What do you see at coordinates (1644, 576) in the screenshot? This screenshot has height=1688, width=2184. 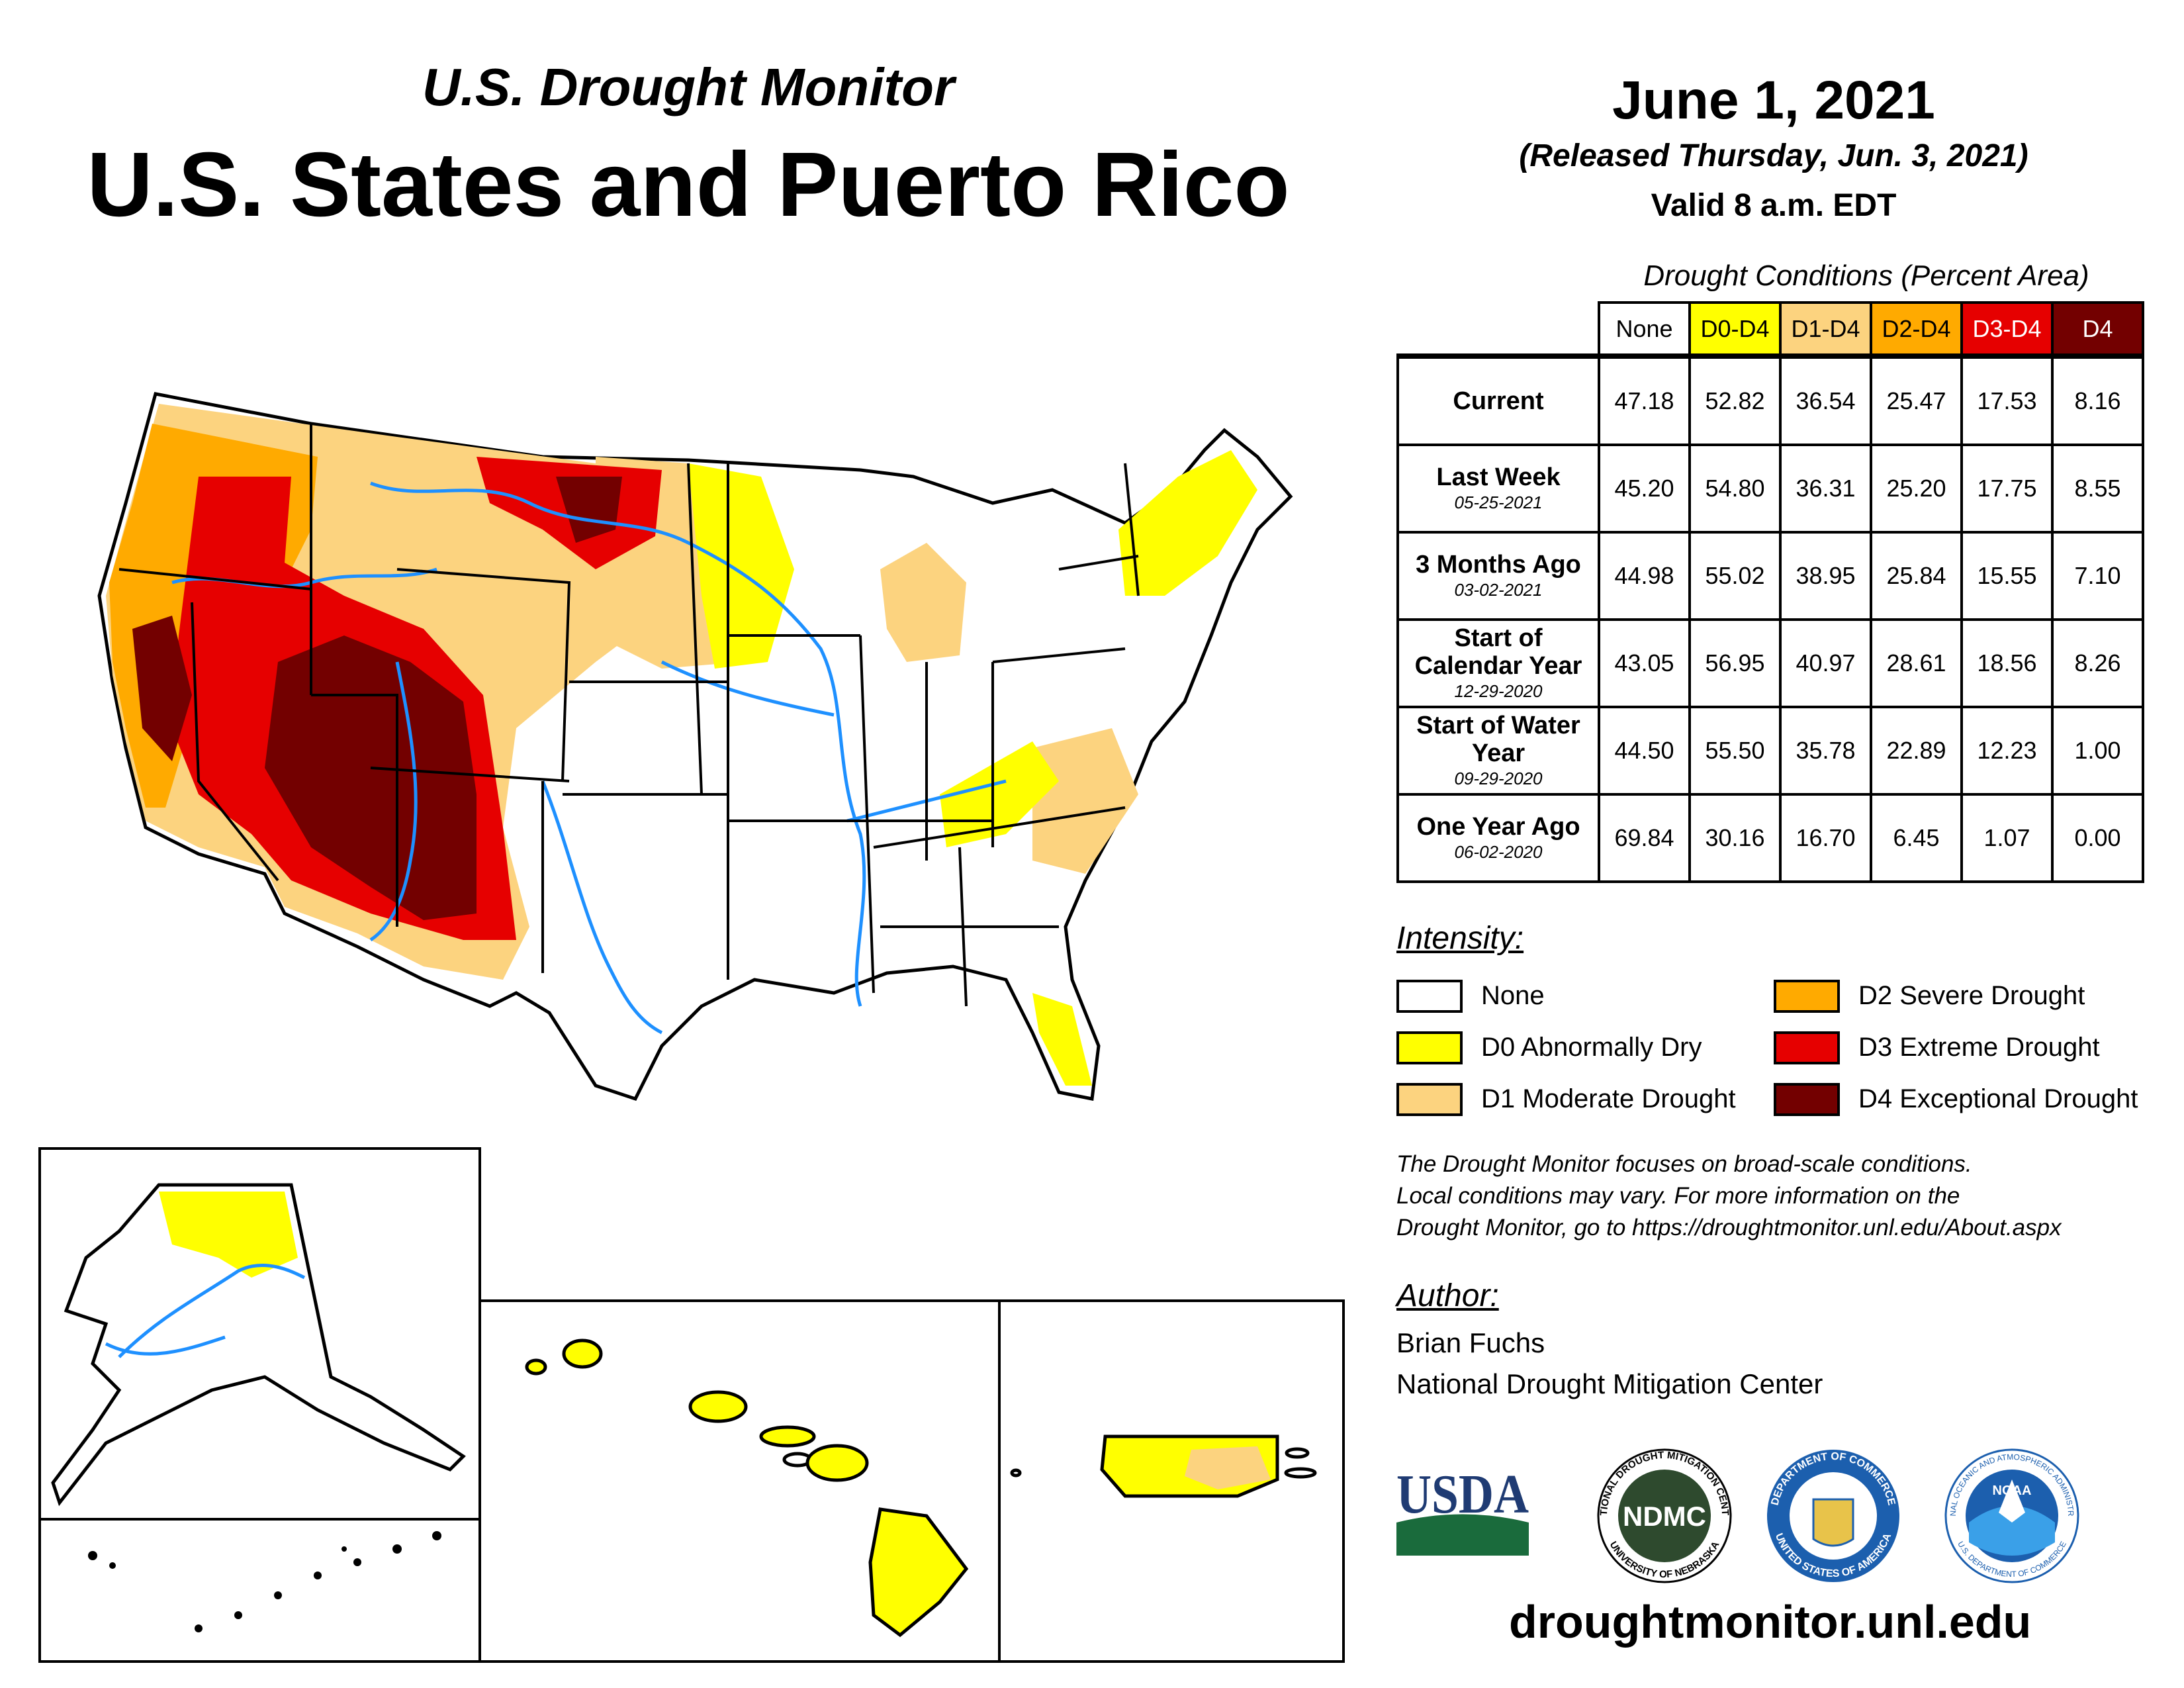 I see `table-cell: 44.98` at bounding box center [1644, 576].